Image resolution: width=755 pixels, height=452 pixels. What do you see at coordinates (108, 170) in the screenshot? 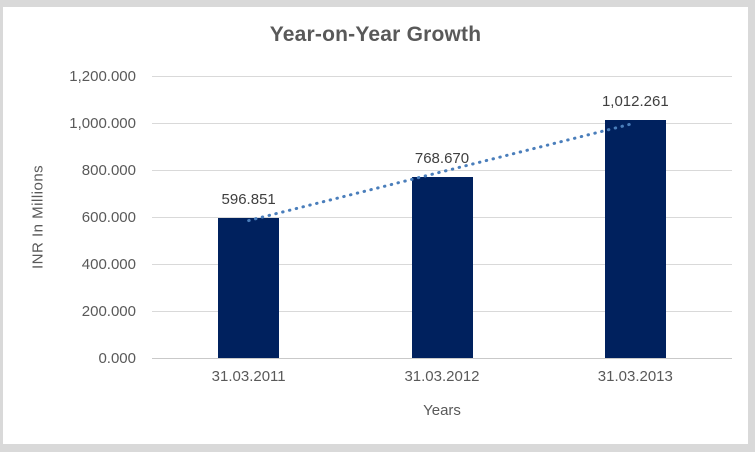
I see `y-tick-label: 800.000` at bounding box center [108, 170].